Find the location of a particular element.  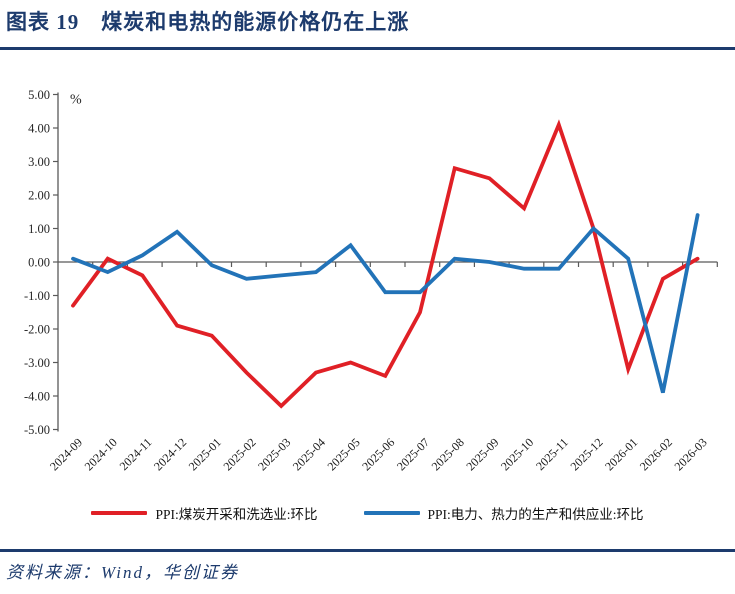

x-tick-label: 2025-10 is located at coordinates (517, 454).